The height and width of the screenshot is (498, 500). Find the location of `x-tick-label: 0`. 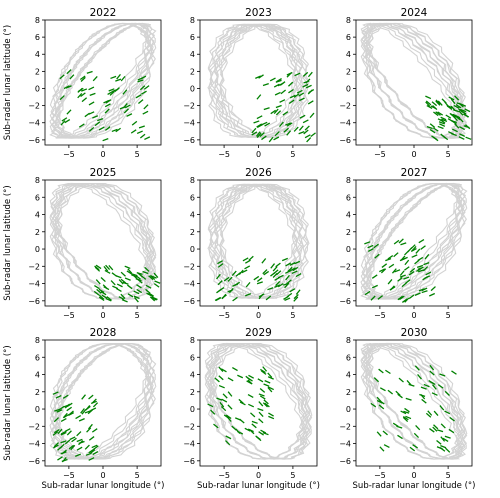

x-tick-label: 0 is located at coordinates (258, 315).